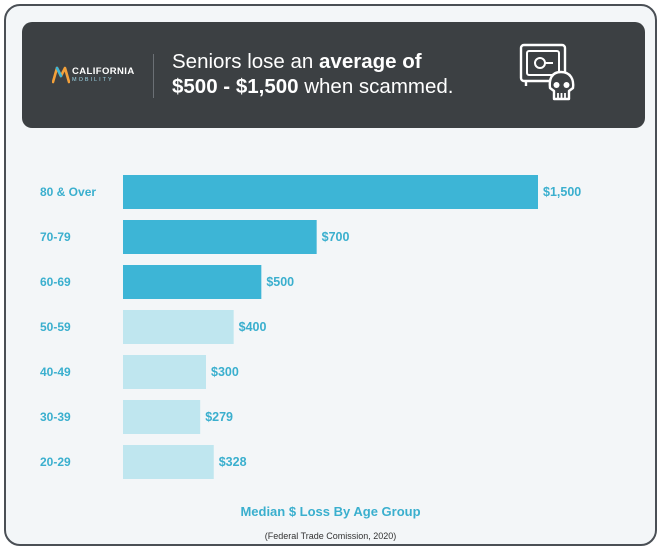  What do you see at coordinates (55, 462) in the screenshot?
I see `category-label: 20-29` at bounding box center [55, 462].